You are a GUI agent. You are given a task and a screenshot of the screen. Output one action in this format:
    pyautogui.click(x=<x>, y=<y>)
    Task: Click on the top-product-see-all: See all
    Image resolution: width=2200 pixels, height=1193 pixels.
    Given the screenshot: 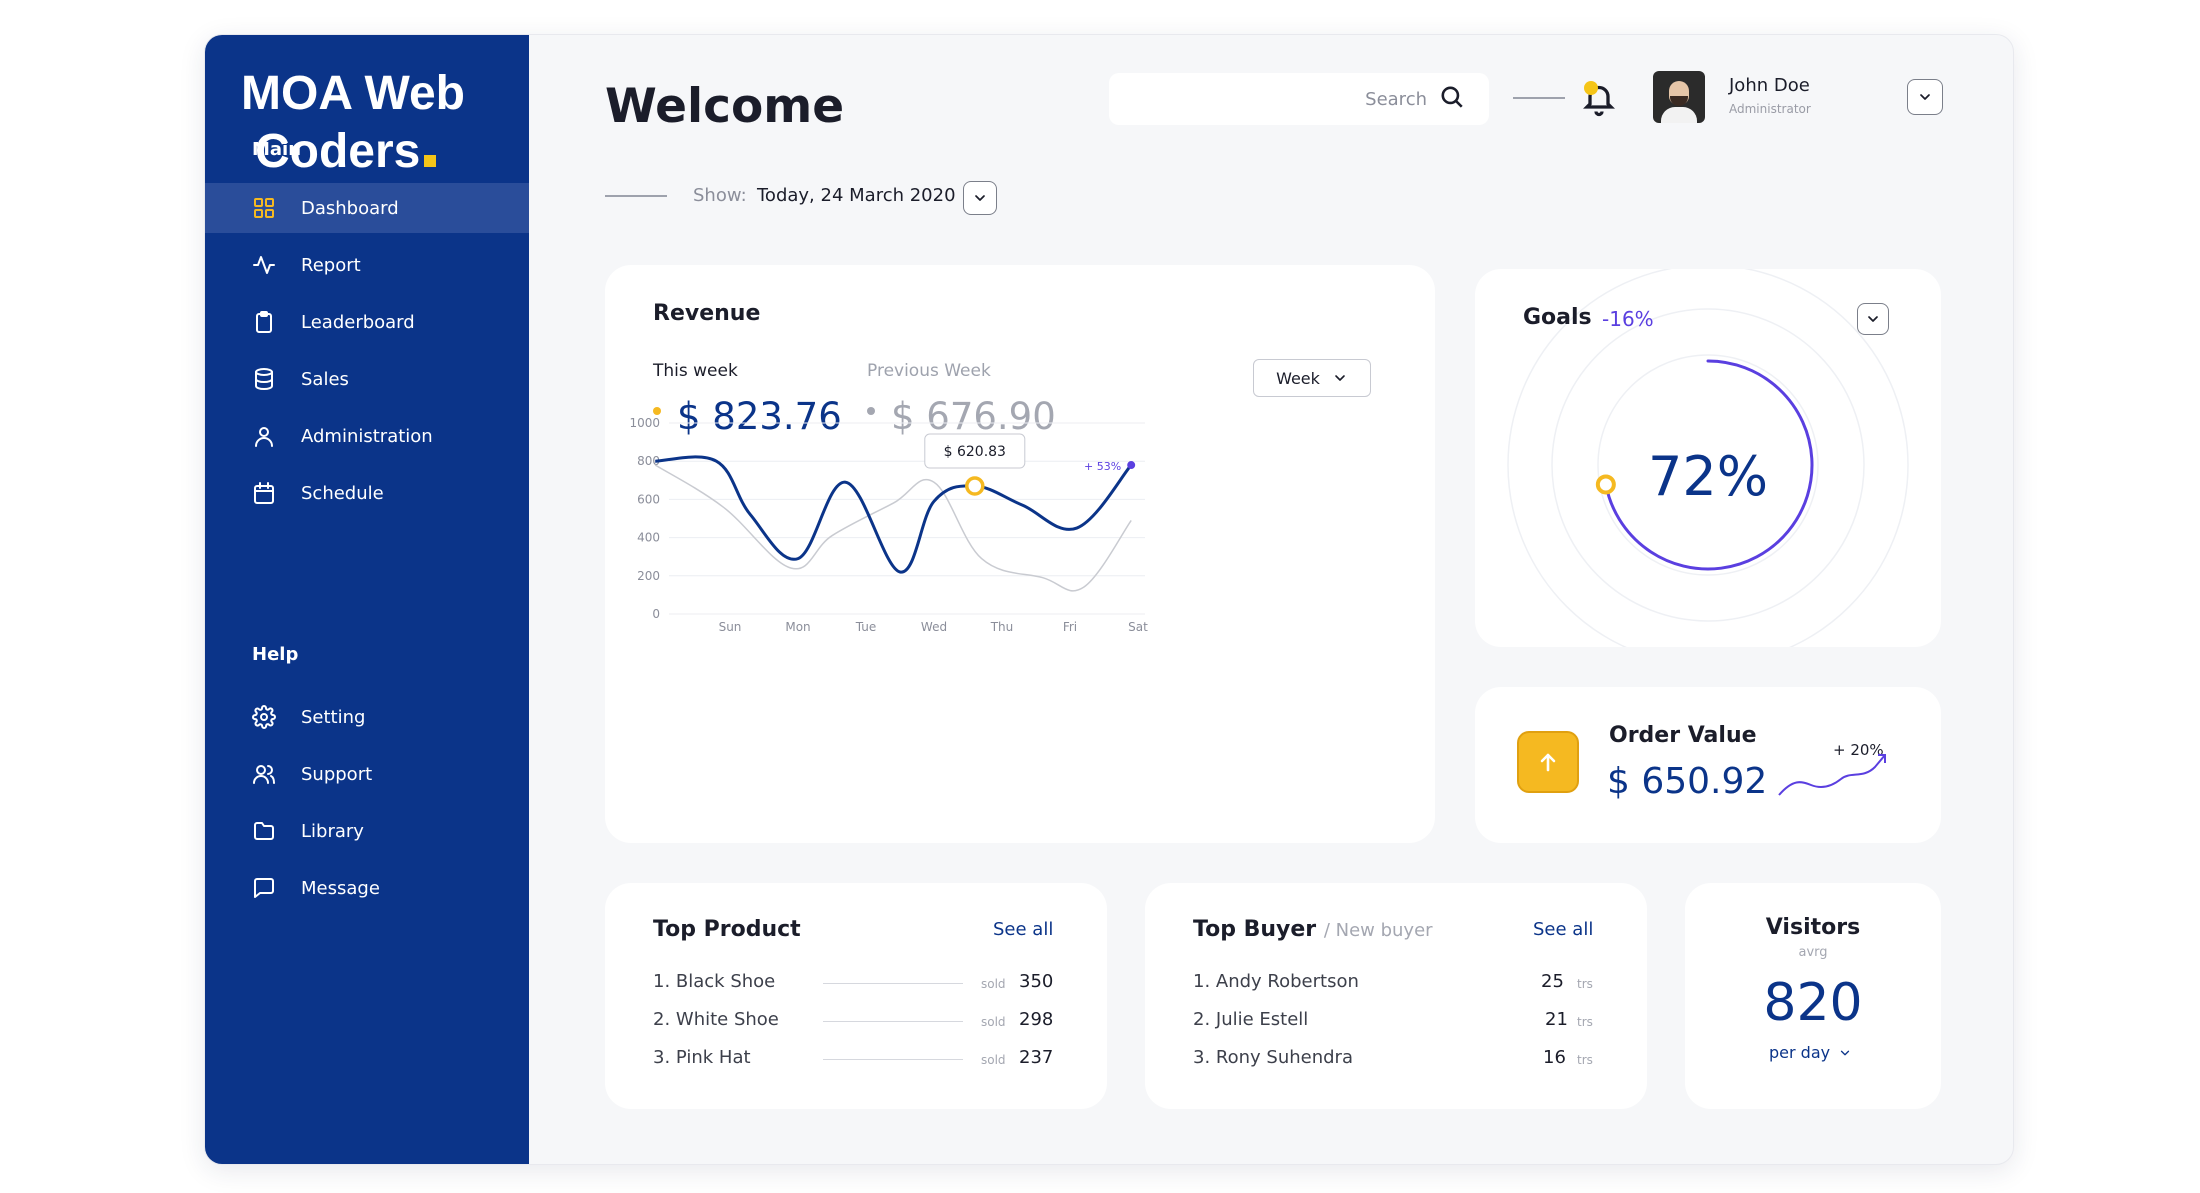 What is the action you would take?
    pyautogui.click(x=1023, y=929)
    